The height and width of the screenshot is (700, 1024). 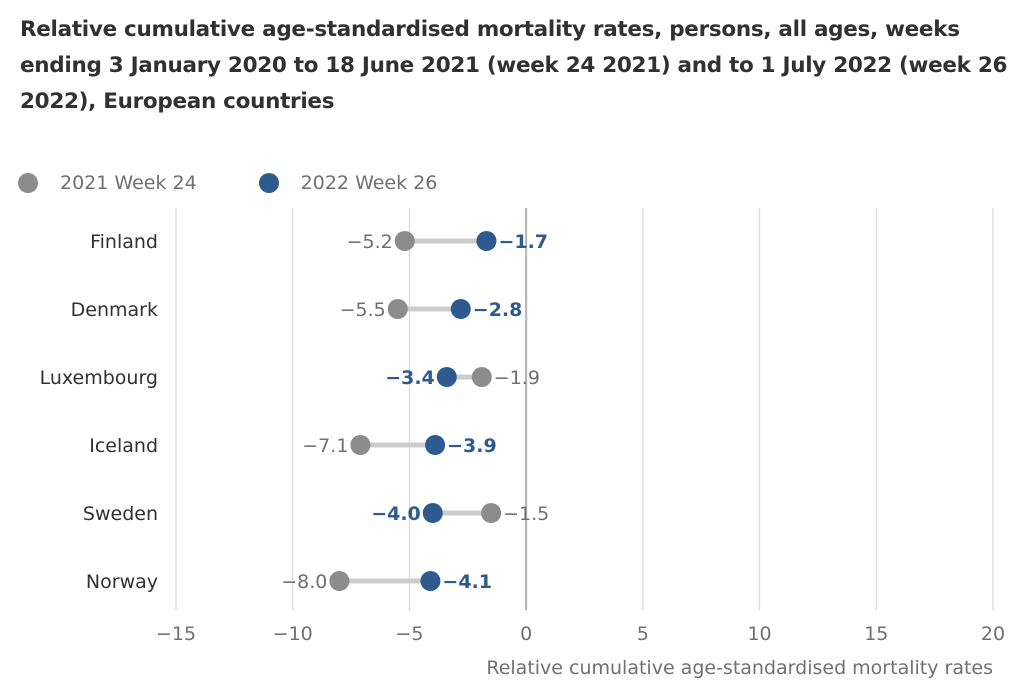 I want to click on category-label: Sweden, so click(x=120, y=514).